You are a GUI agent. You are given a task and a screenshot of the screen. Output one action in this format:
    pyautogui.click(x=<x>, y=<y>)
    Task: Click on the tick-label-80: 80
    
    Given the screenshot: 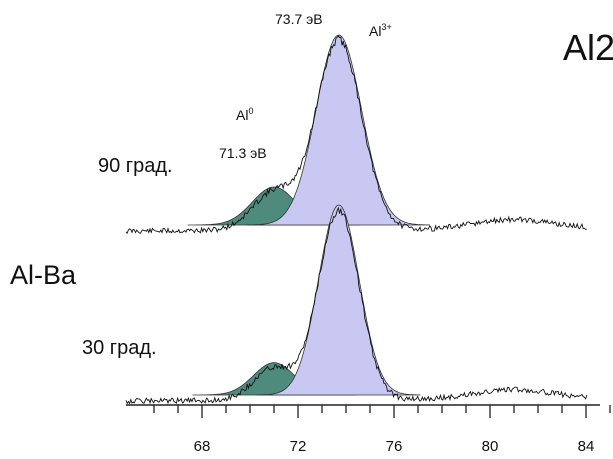 What is the action you would take?
    pyautogui.click(x=490, y=446)
    